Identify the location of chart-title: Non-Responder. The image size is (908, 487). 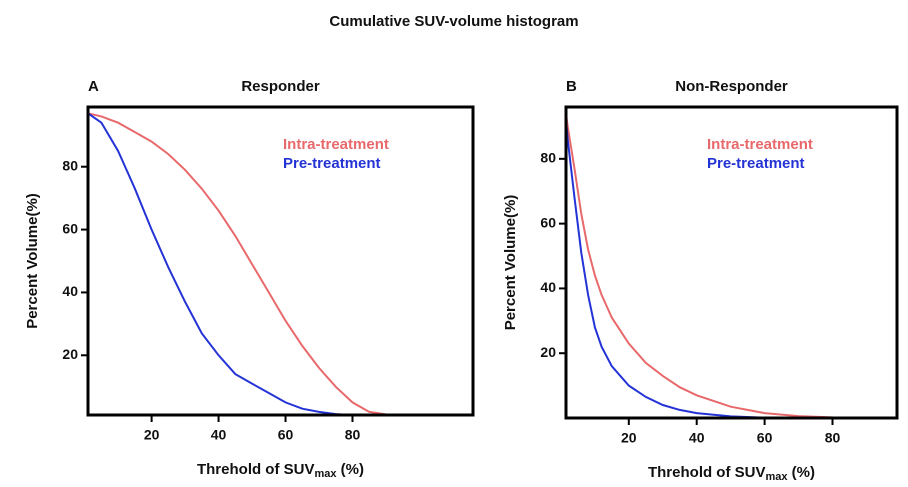
(731, 86).